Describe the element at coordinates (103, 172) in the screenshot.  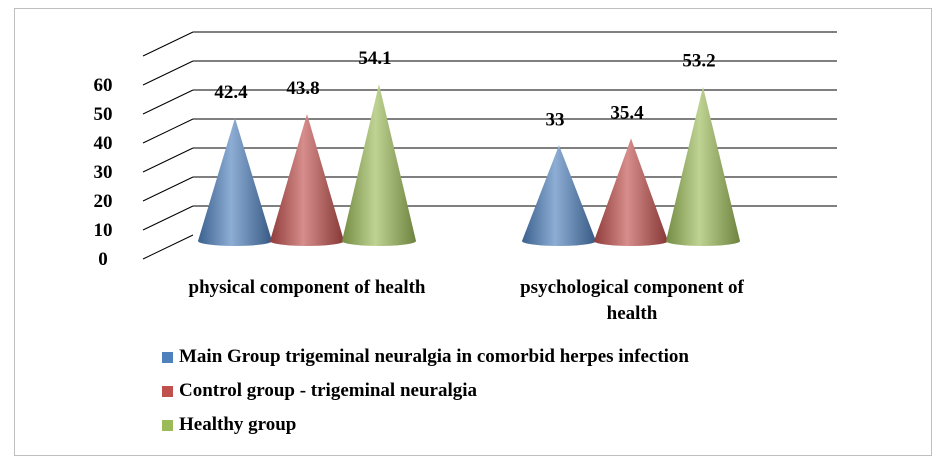
I see `y-tick-label: 30` at that location.